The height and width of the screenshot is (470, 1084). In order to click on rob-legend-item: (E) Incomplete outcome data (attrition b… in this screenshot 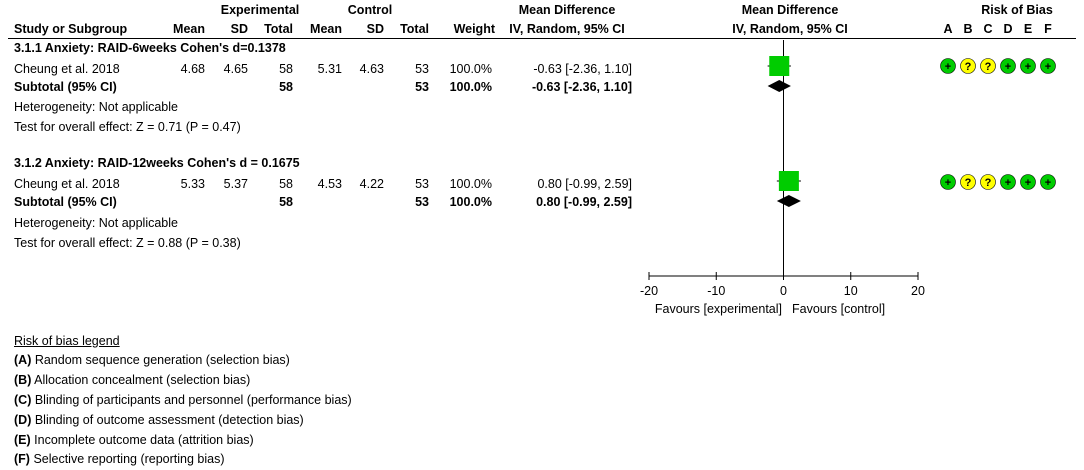, I will do `click(134, 440)`.